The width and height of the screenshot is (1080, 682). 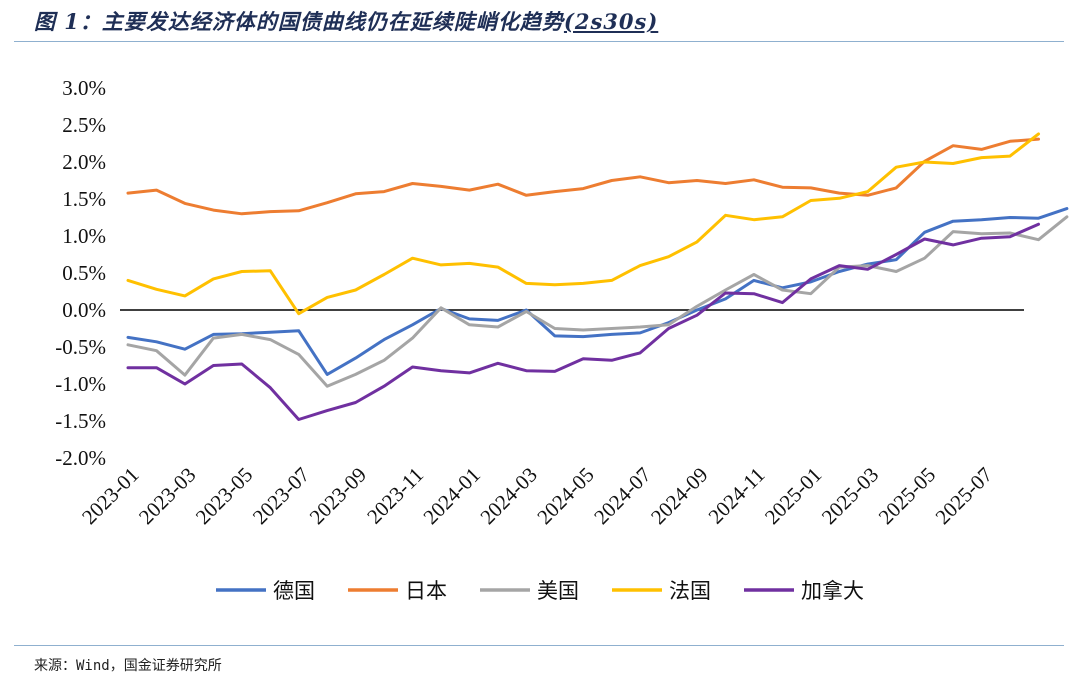 I want to click on y-tick-label: -2.0%, so click(x=80, y=458).